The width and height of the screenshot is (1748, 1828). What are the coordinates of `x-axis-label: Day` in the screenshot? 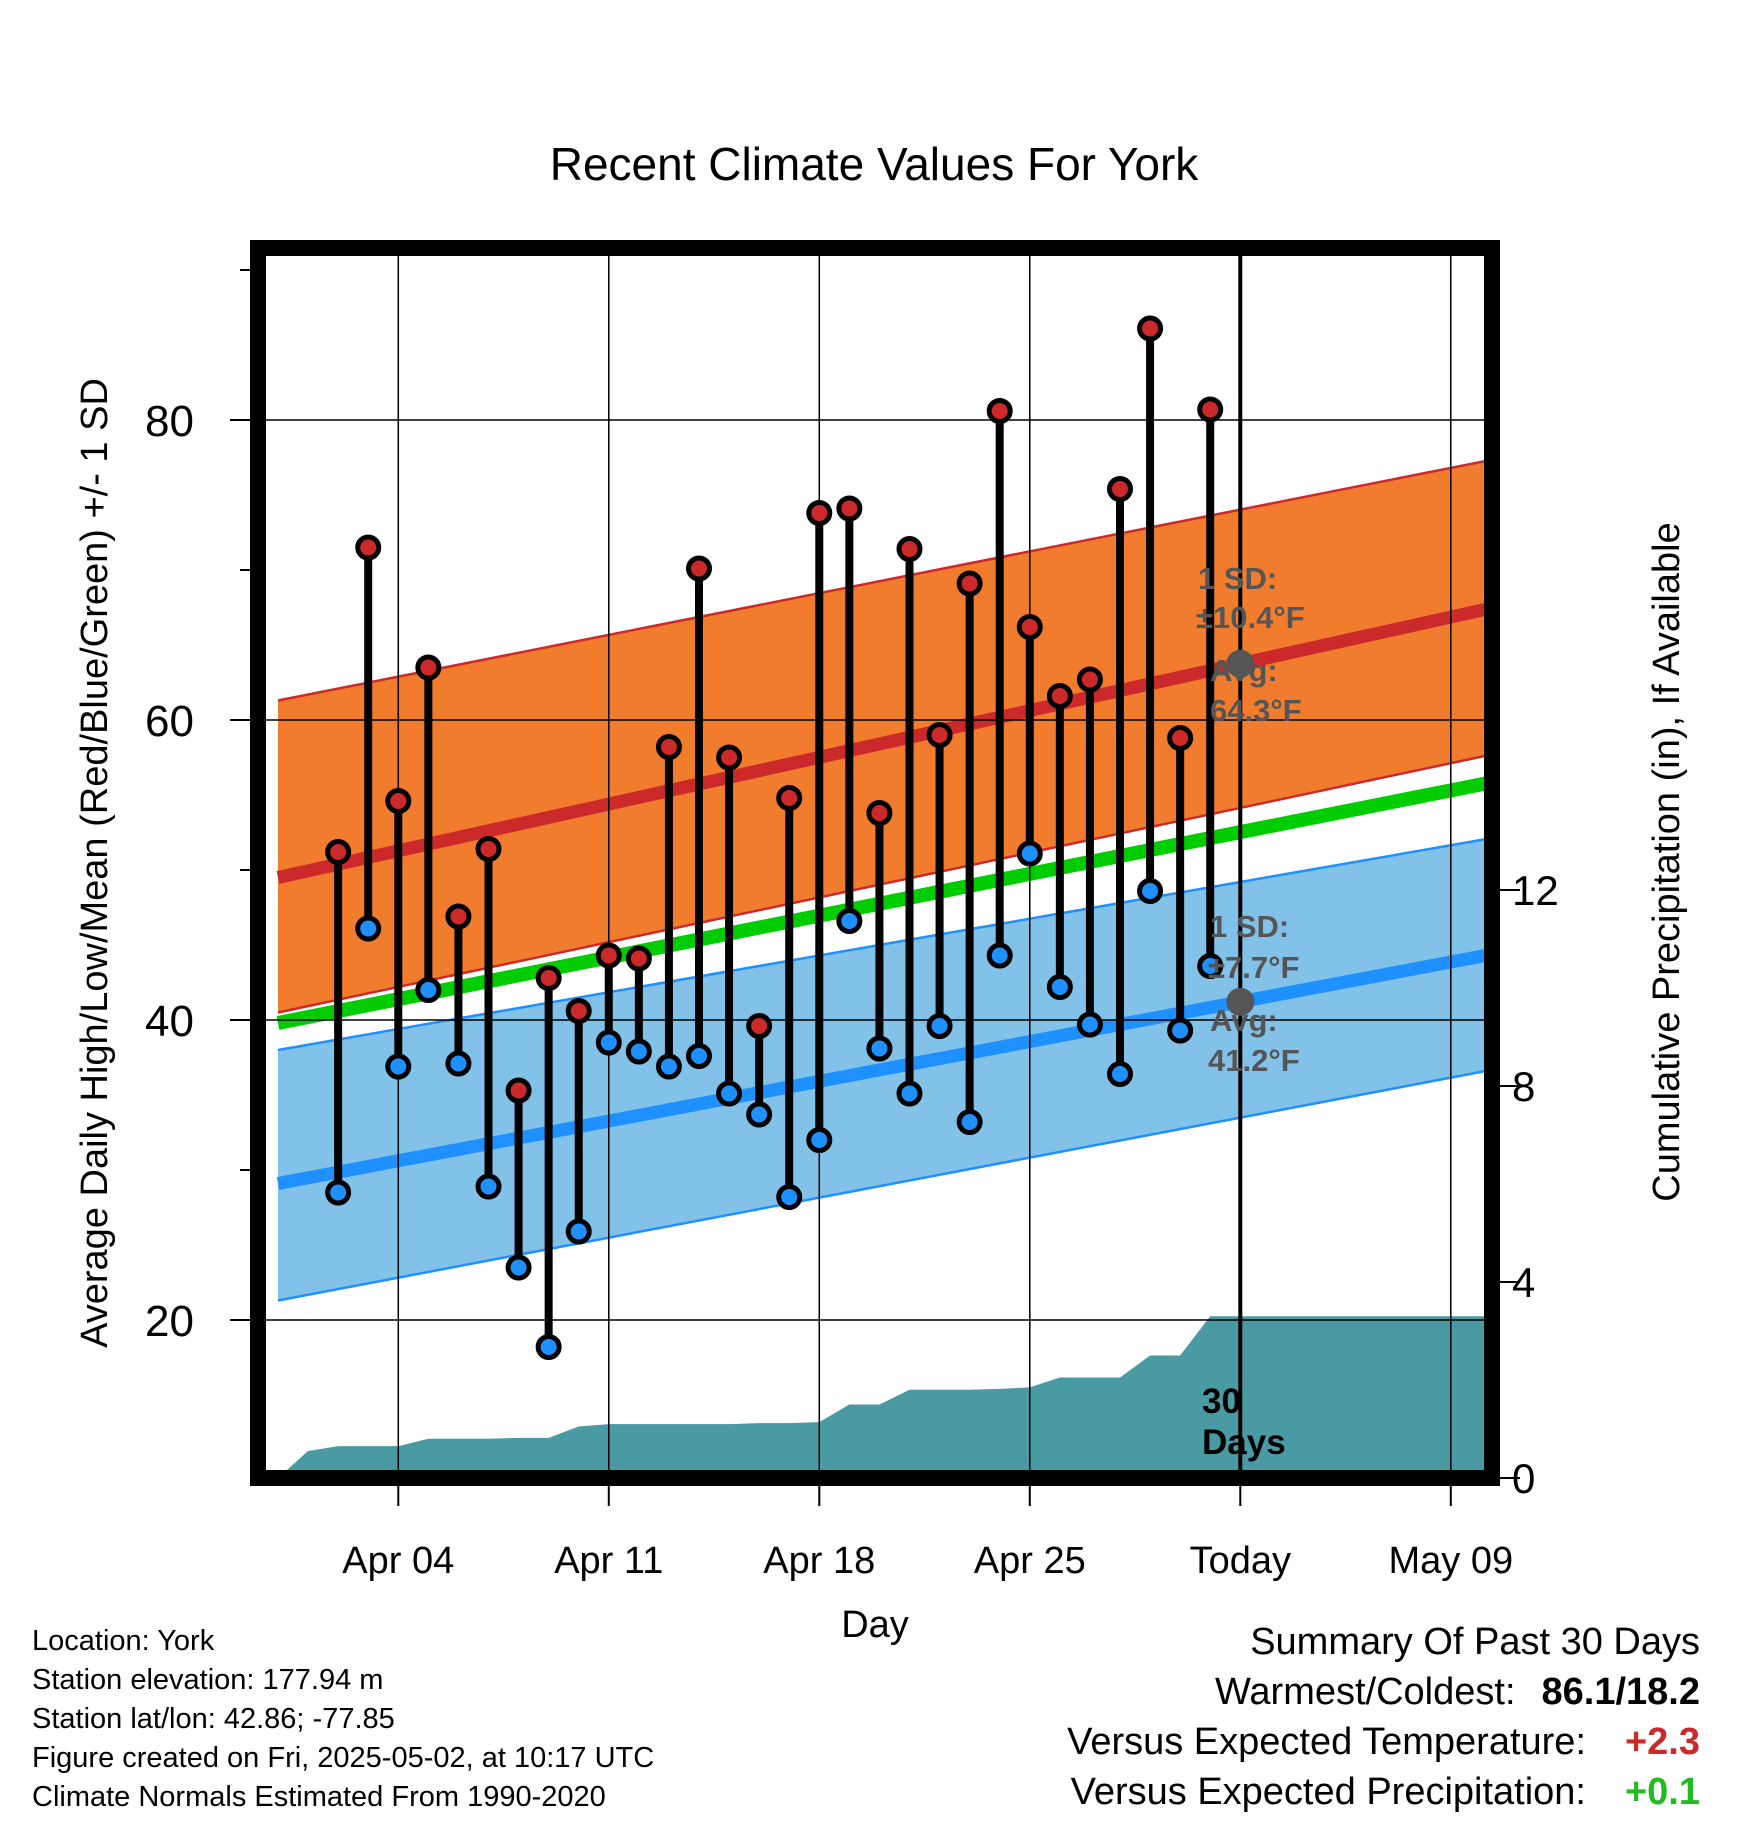 It's located at (875, 1625).